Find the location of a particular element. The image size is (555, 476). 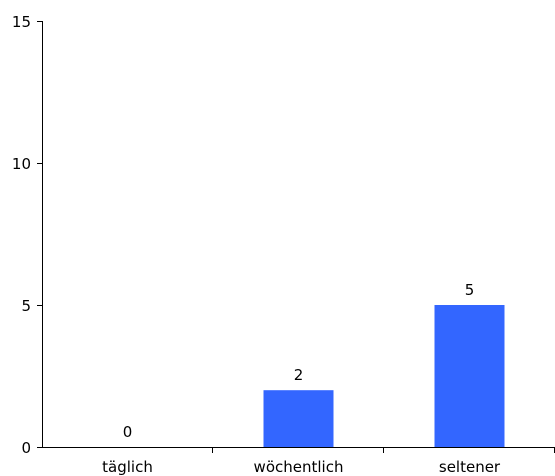

data-label: 2 is located at coordinates (299, 375).